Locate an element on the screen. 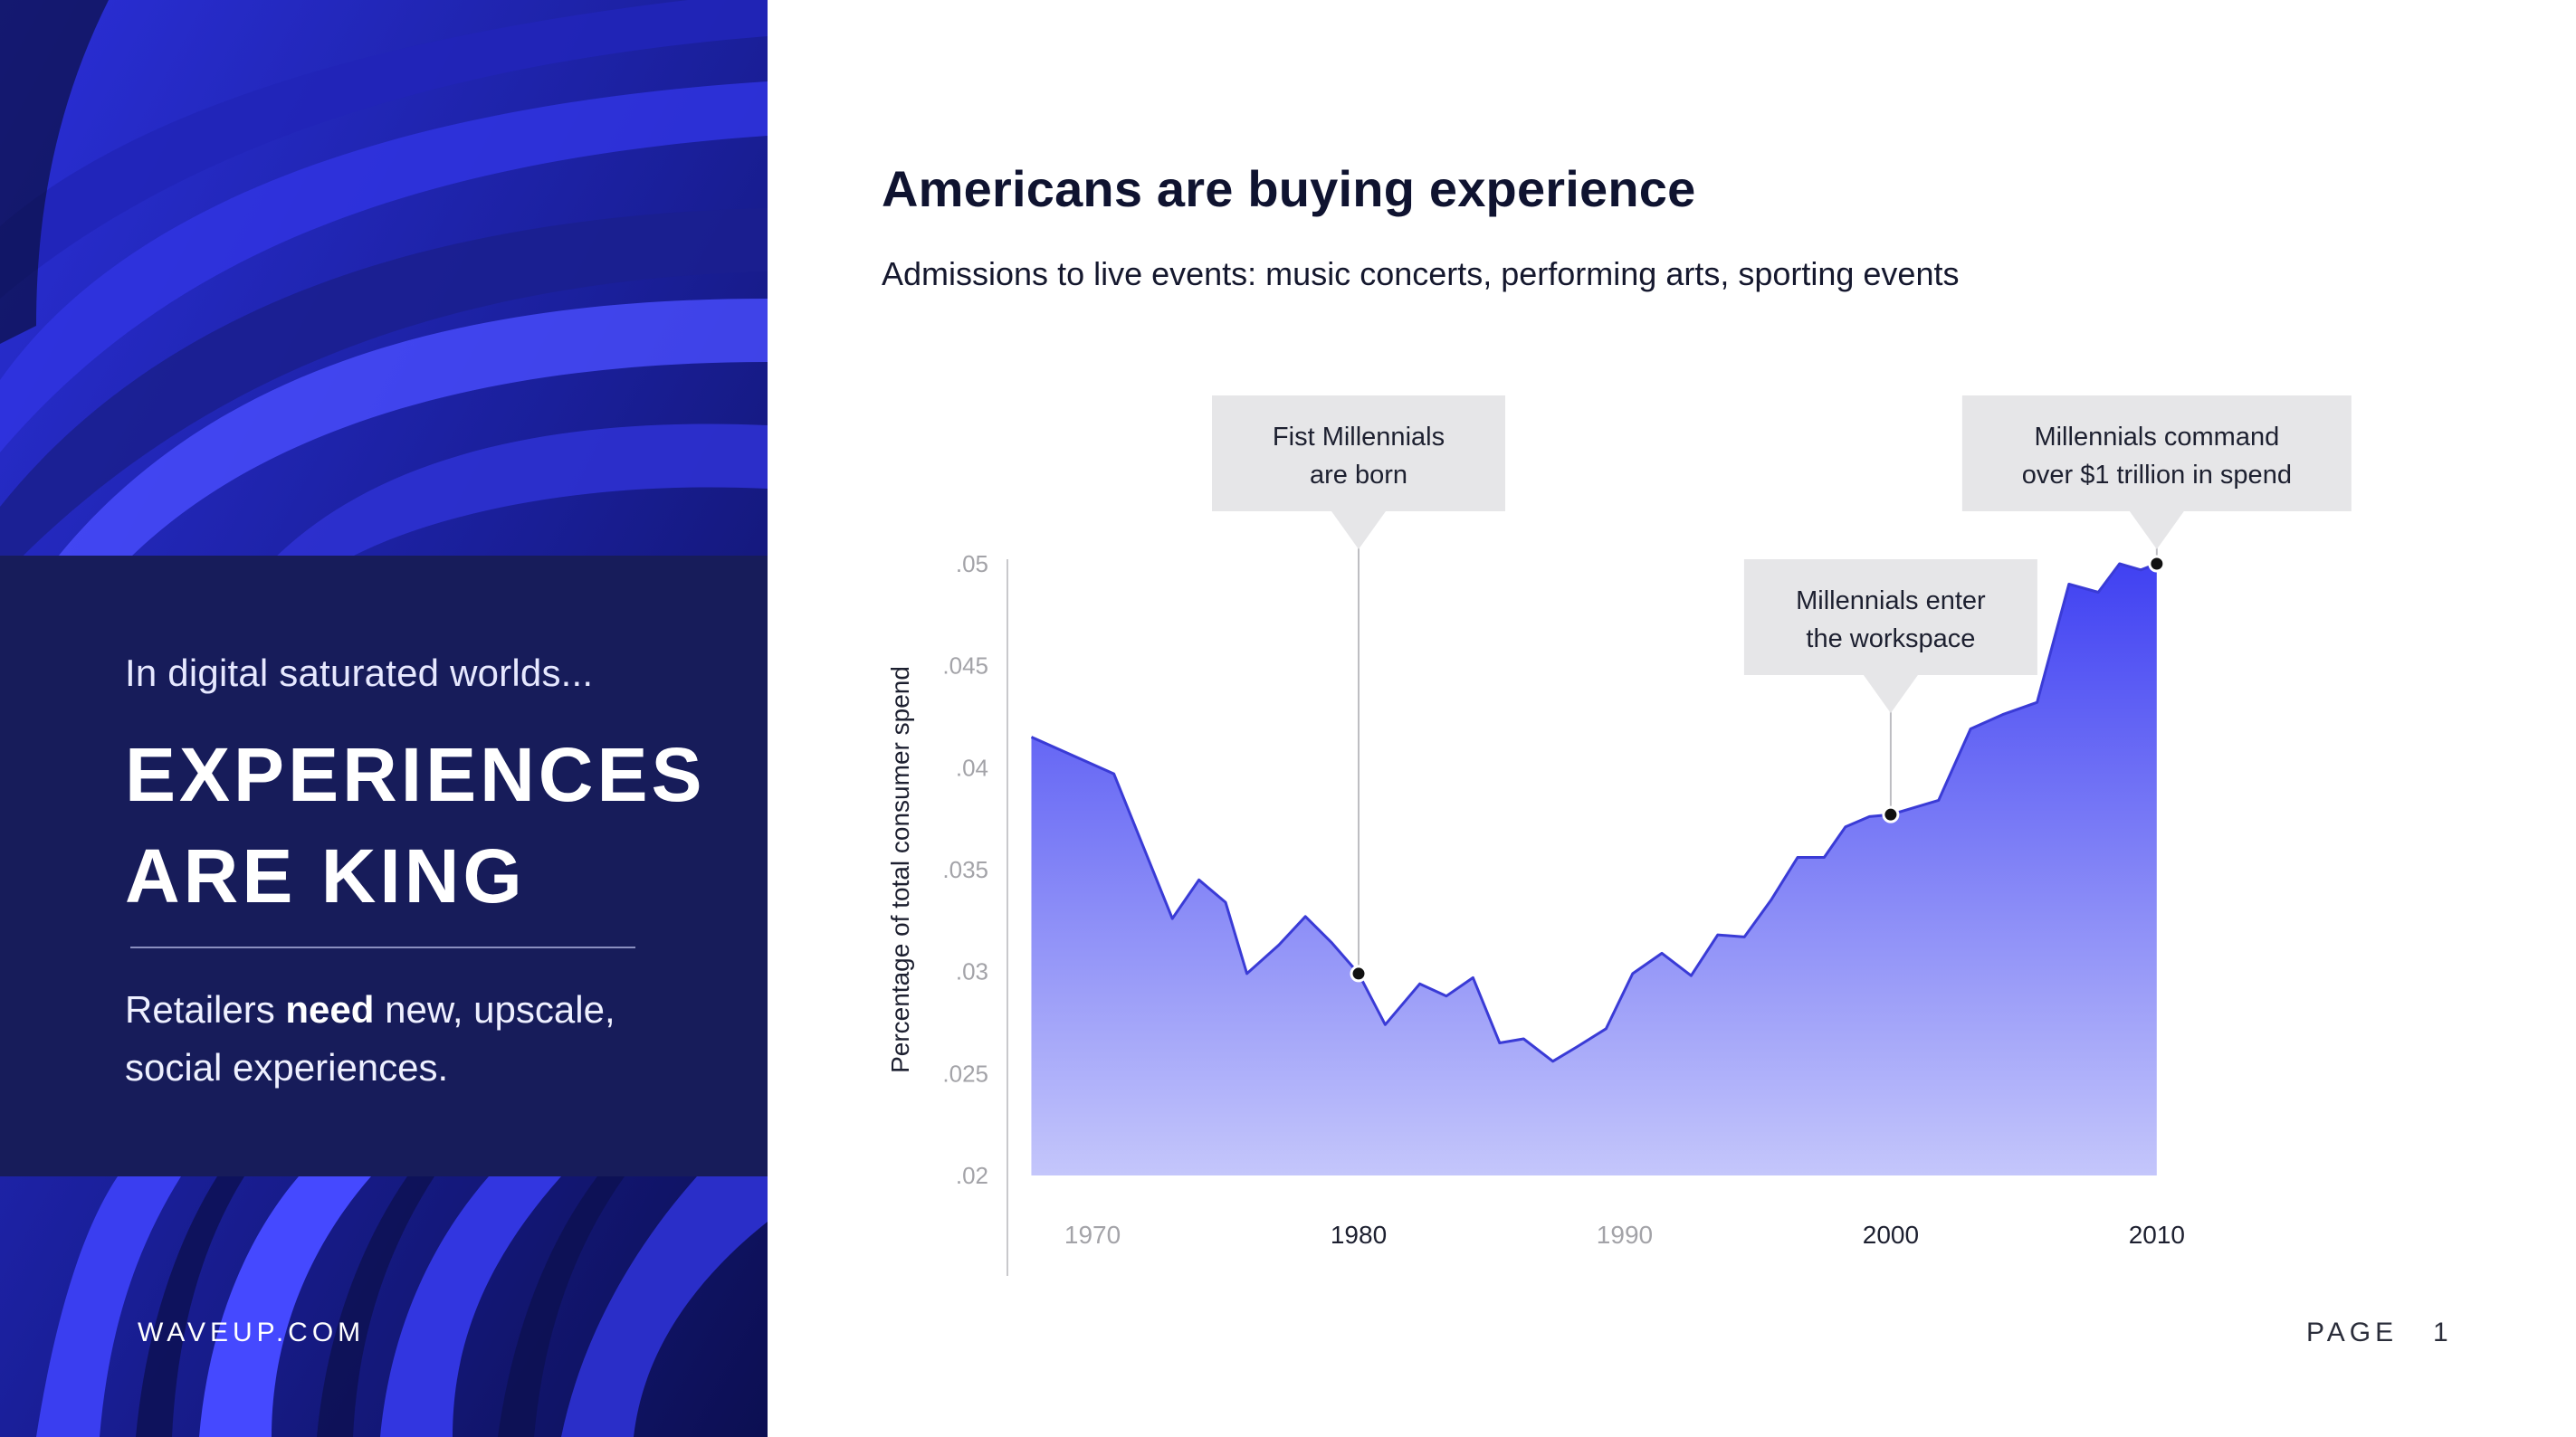 Image resolution: width=2576 pixels, height=1437 pixels. x-tick-label: 2010 is located at coordinates (2157, 1235).